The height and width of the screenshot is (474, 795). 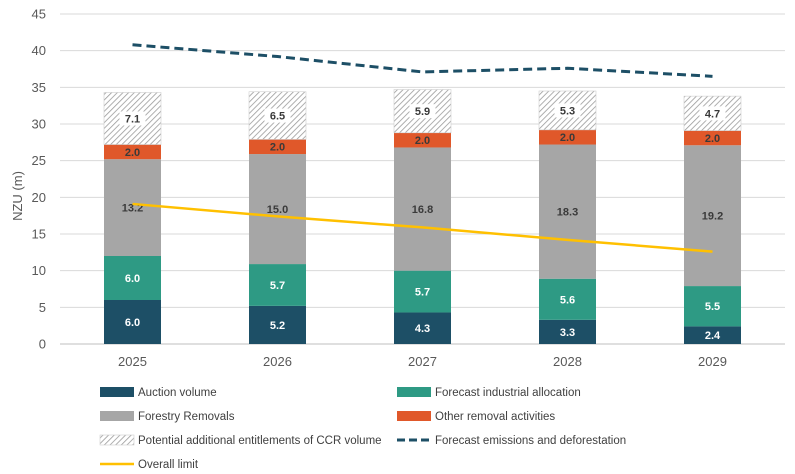 What do you see at coordinates (42, 307) in the screenshot?
I see `y-tick-label: 5` at bounding box center [42, 307].